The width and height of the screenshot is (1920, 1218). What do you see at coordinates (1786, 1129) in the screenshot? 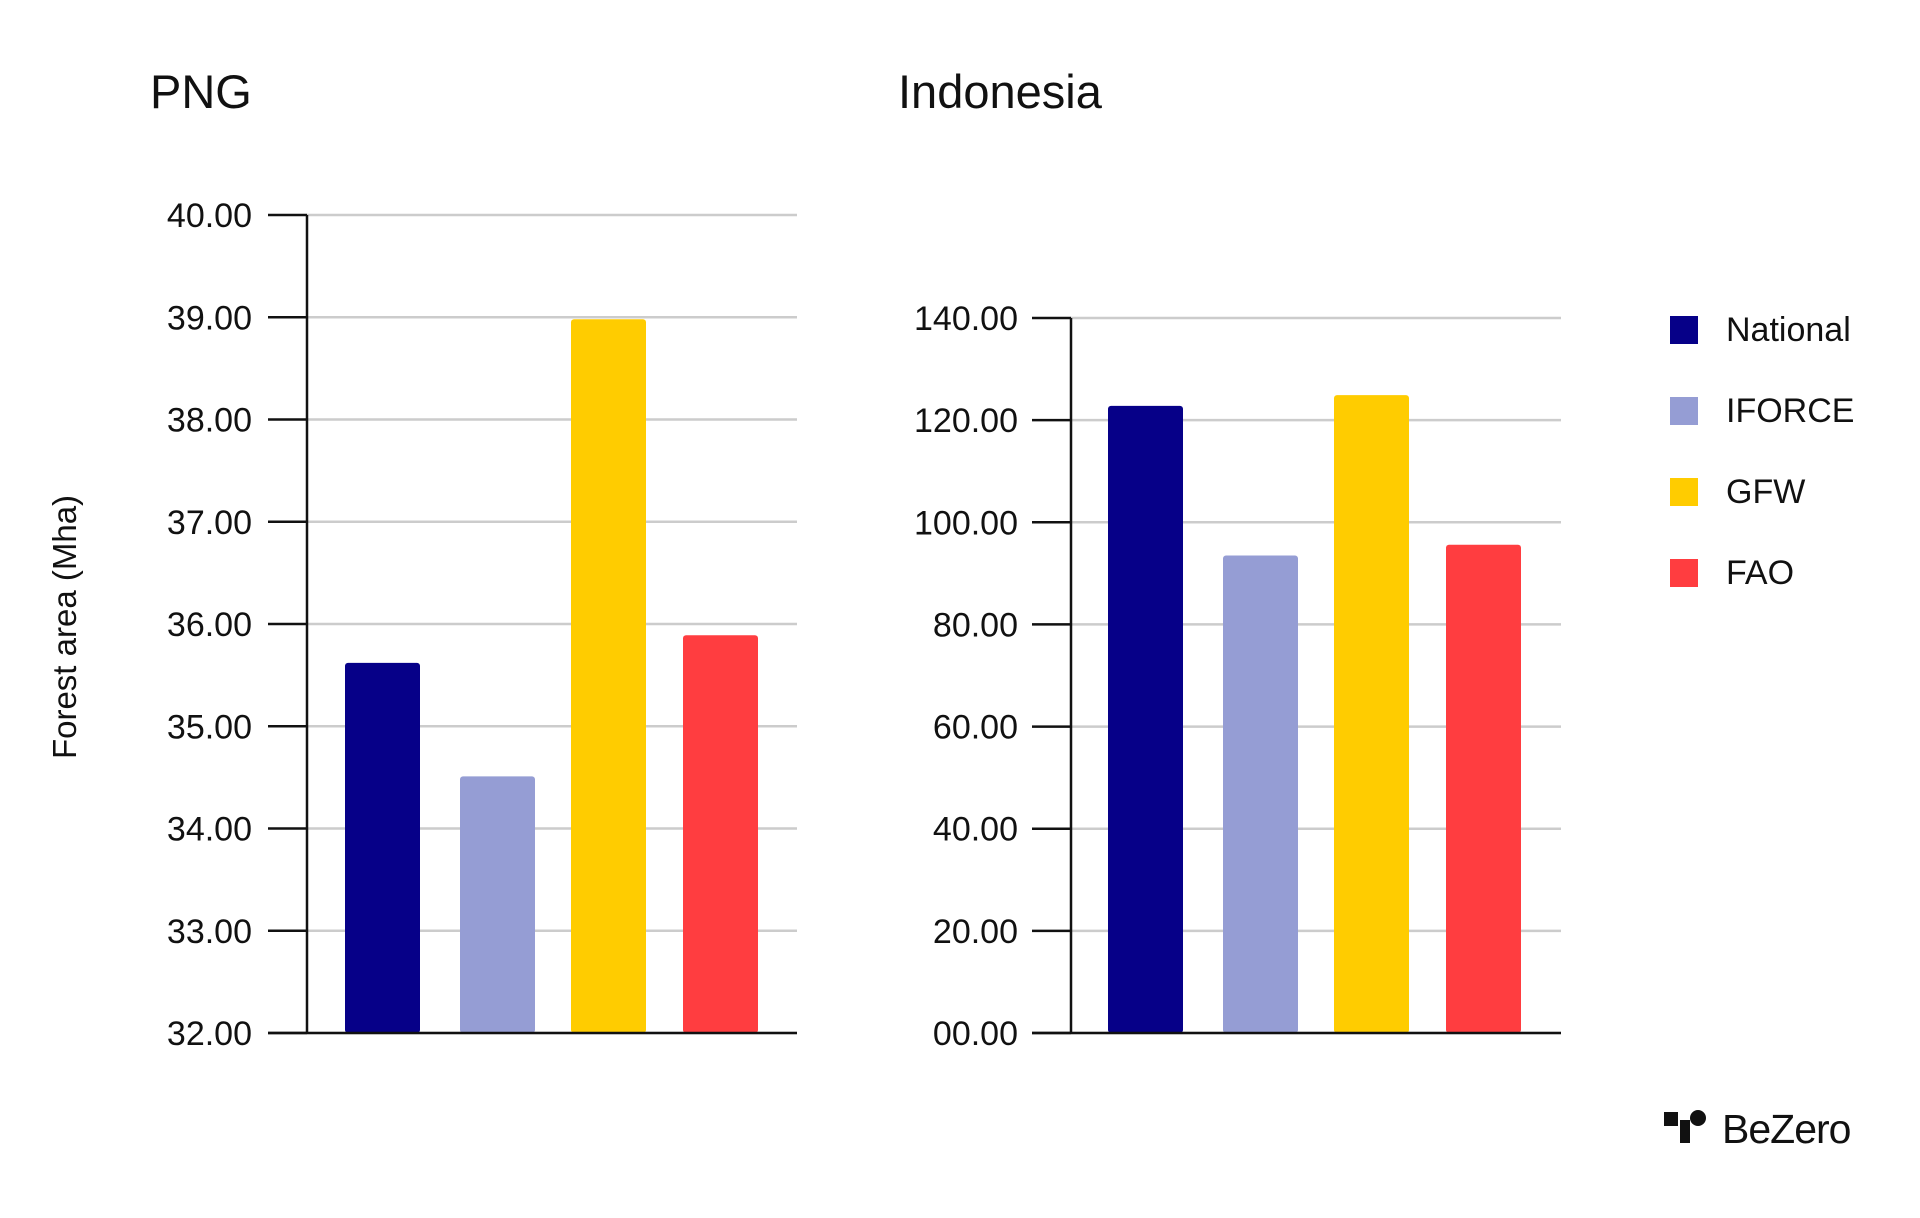
I see `brand-name: BeZero` at bounding box center [1786, 1129].